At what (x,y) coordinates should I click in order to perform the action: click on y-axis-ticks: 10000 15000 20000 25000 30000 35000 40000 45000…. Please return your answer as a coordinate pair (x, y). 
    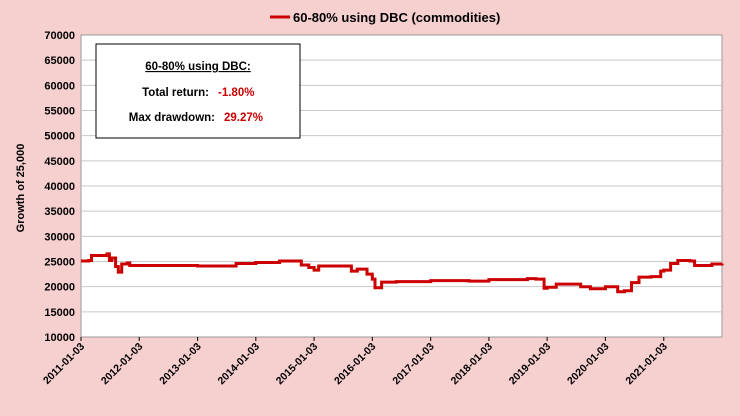
    Looking at the image, I should click on (59, 187).